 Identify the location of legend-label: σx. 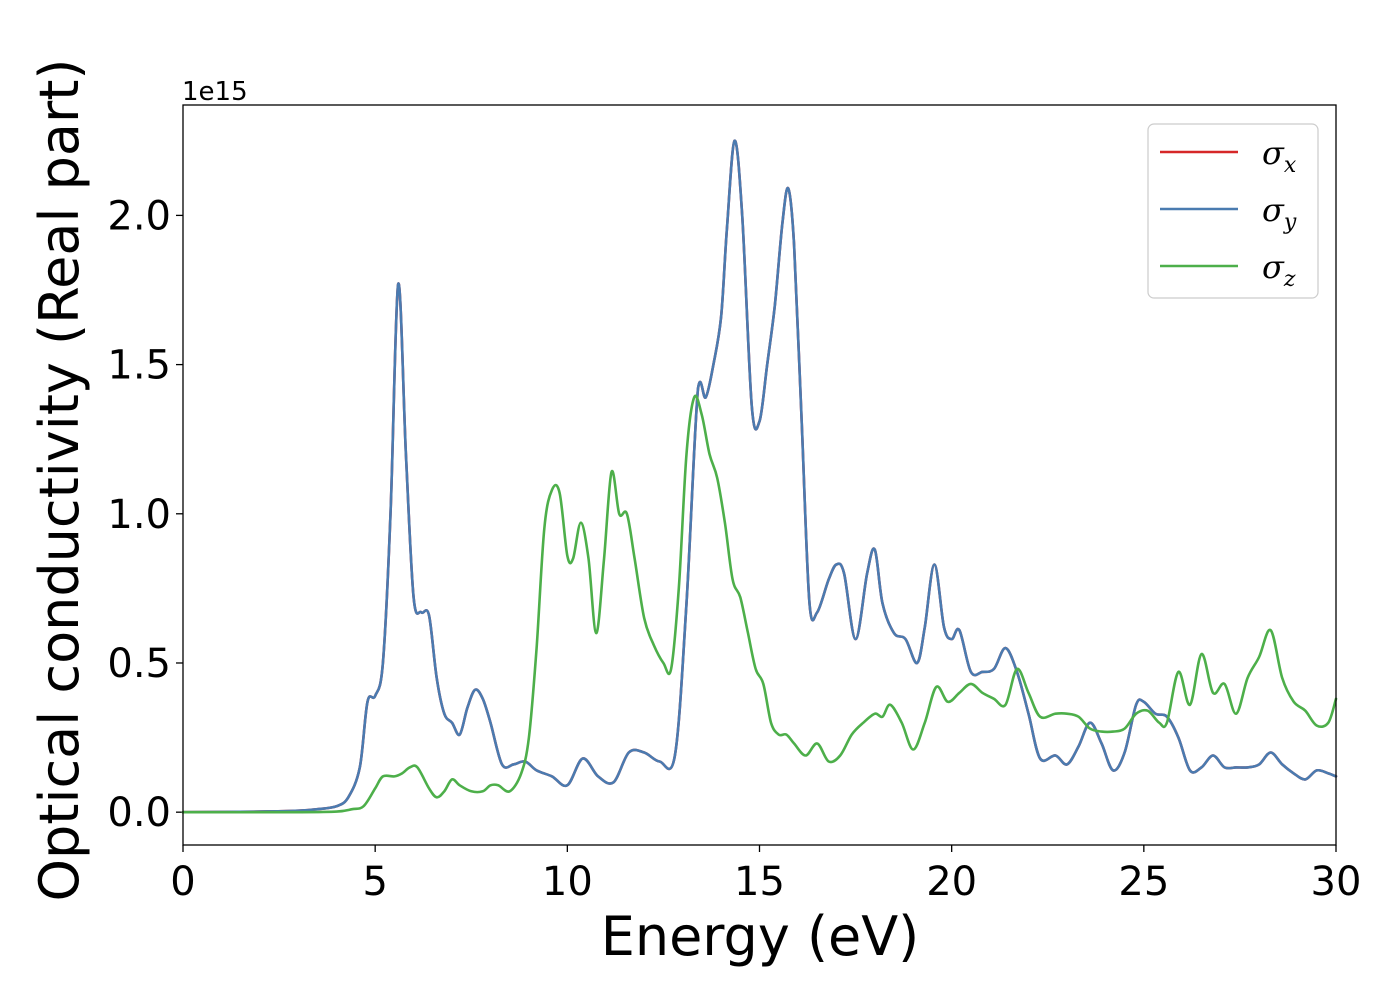
(1279, 156).